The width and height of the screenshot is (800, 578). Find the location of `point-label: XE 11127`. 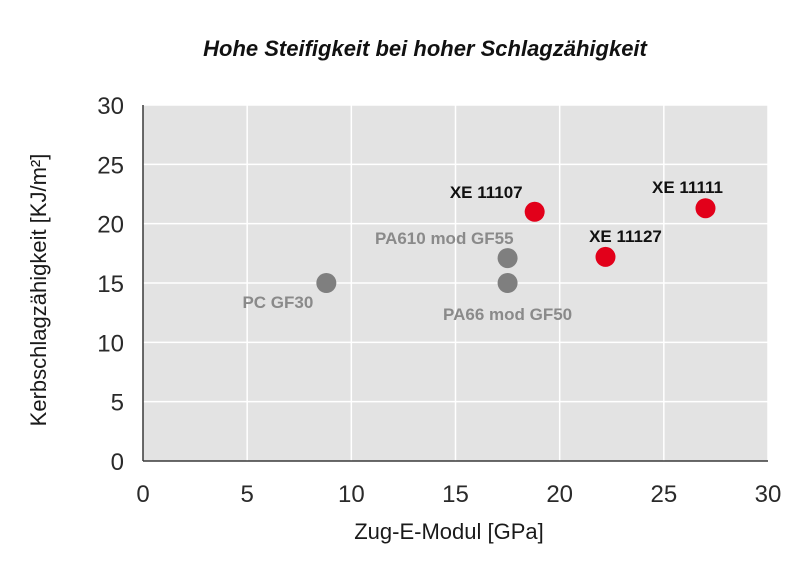

point-label: XE 11127 is located at coordinates (625, 236).